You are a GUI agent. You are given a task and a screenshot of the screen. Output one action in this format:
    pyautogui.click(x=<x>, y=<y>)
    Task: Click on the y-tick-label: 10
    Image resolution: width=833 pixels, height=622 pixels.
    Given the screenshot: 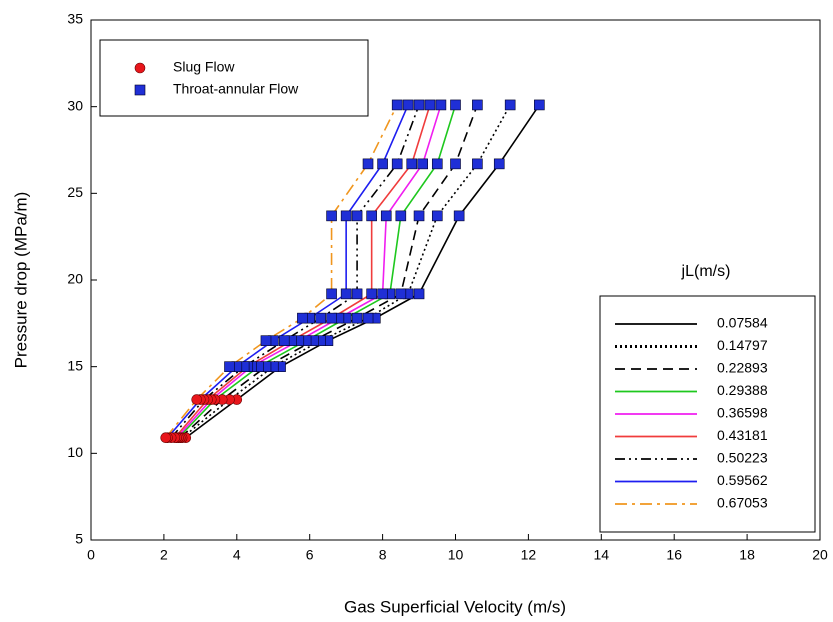 What is the action you would take?
    pyautogui.click(x=75, y=452)
    